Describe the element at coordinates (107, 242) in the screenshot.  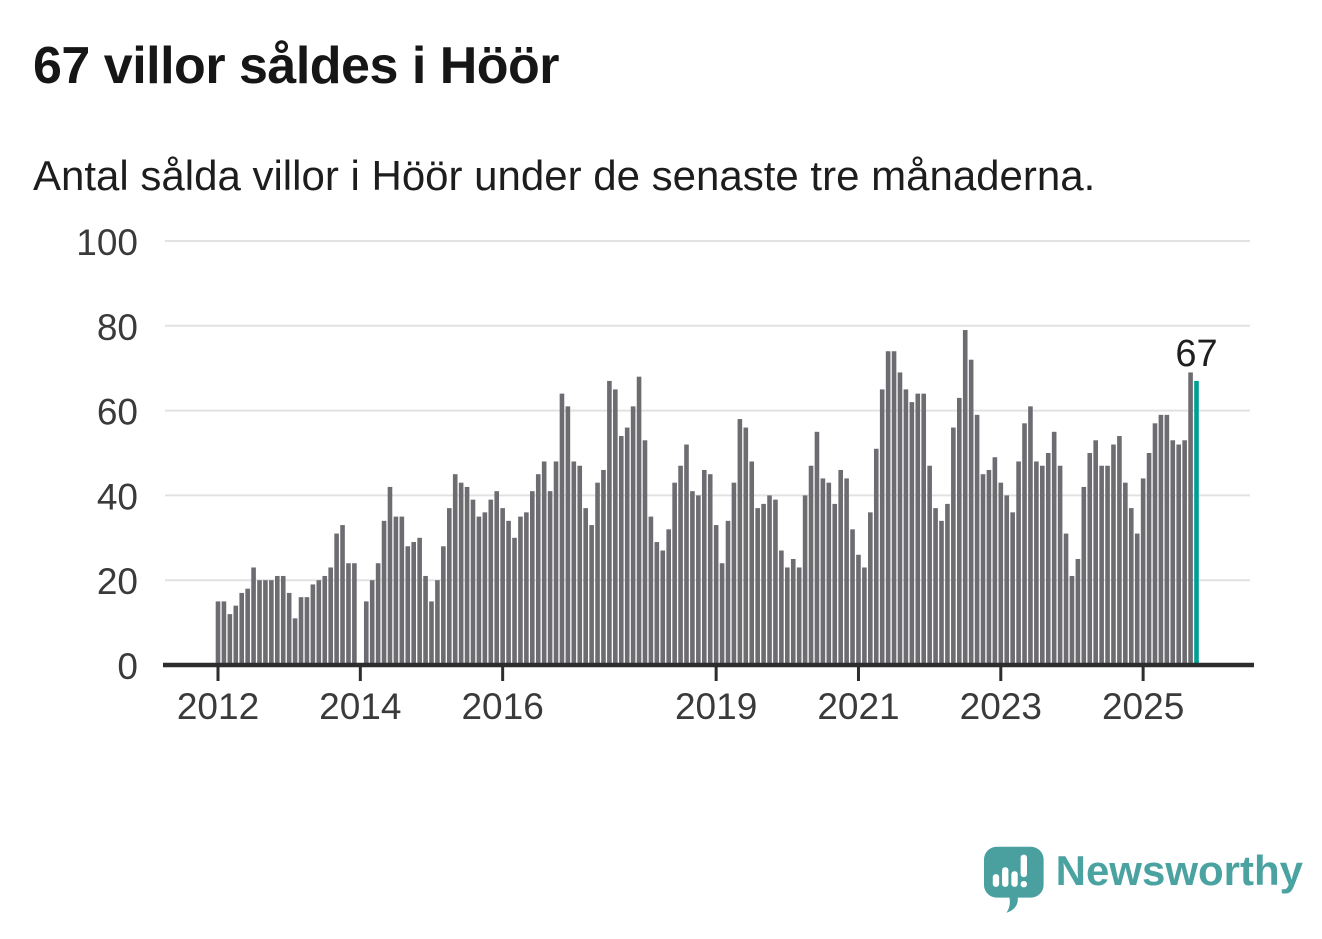
I see `y-axis-tick-label: 100` at that location.